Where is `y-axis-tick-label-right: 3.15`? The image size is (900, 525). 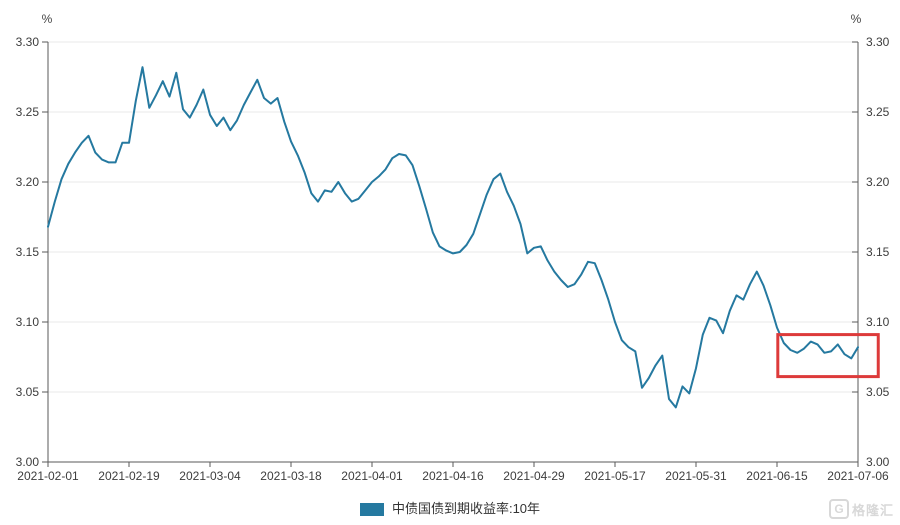
y-axis-tick-label-right: 3.15 is located at coordinates (878, 252).